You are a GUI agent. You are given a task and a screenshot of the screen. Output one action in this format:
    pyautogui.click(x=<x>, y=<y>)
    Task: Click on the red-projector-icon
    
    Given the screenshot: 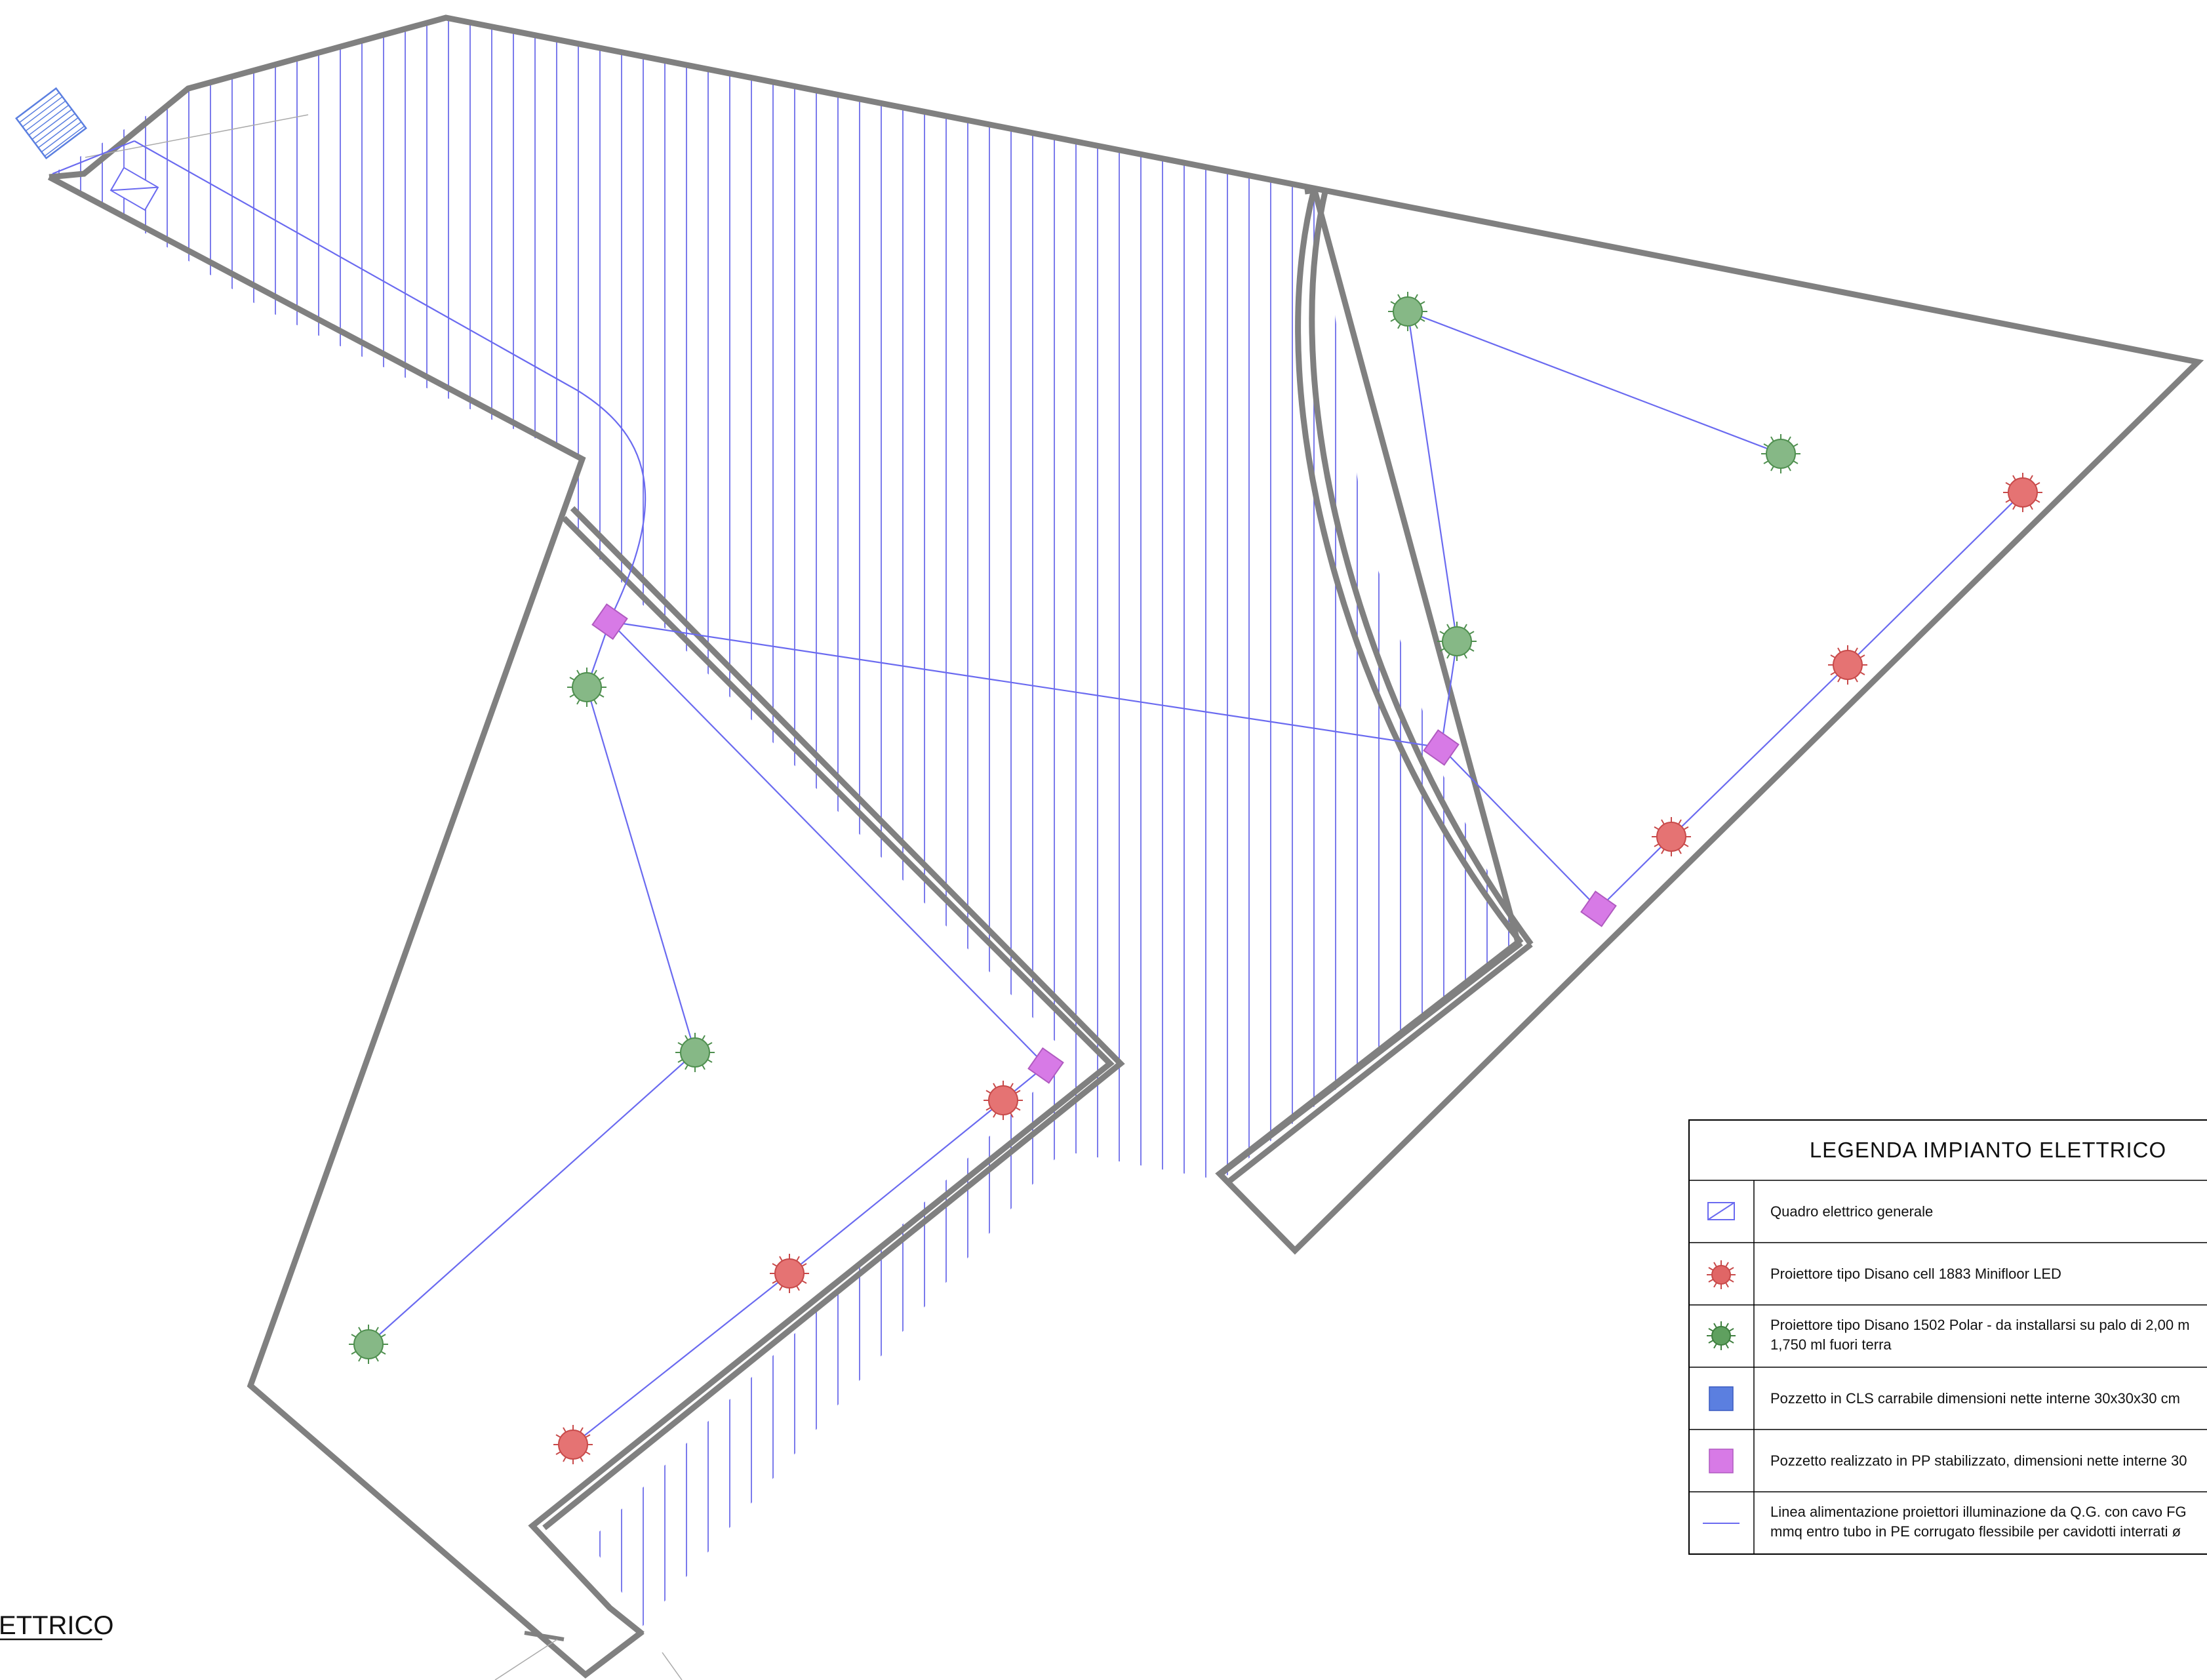 What is the action you would take?
    pyautogui.click(x=1722, y=1274)
    